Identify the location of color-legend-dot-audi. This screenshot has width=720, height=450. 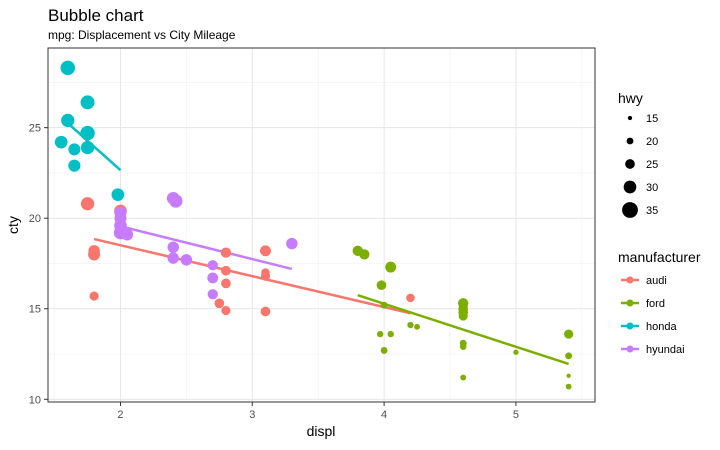
(630, 280).